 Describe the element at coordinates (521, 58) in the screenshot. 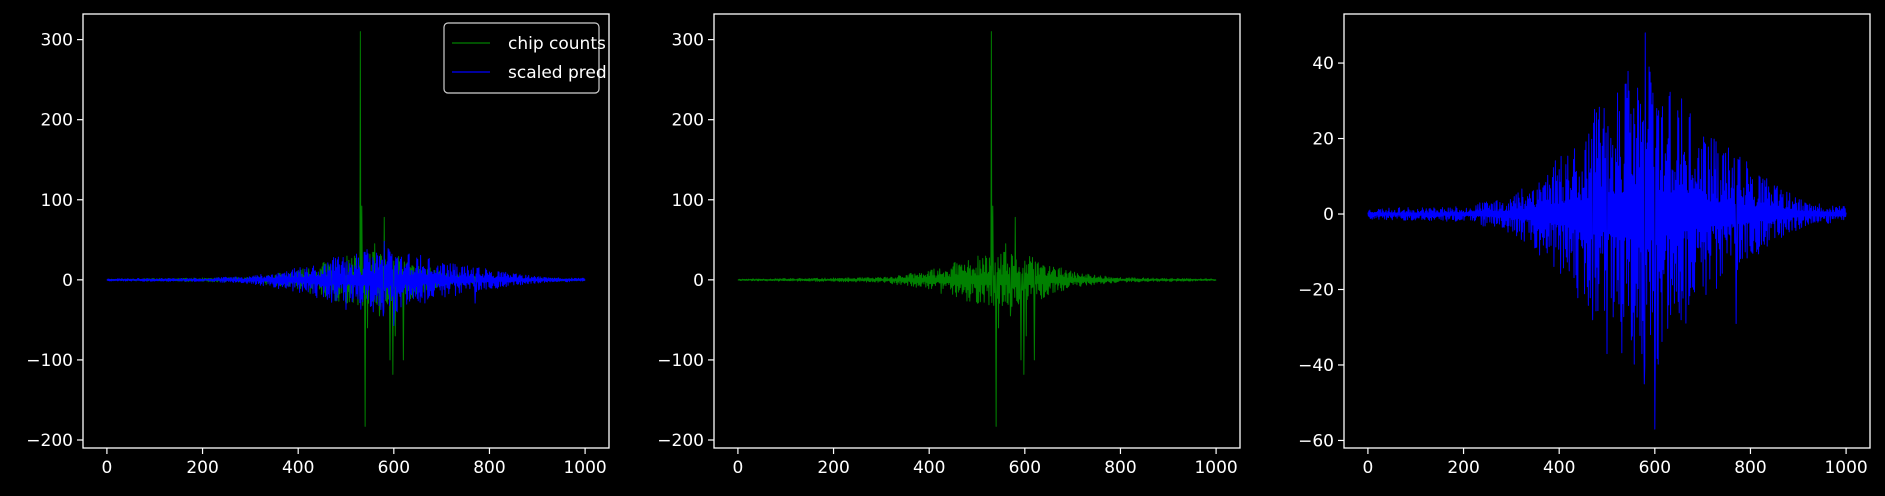

I see `legend-box` at that location.